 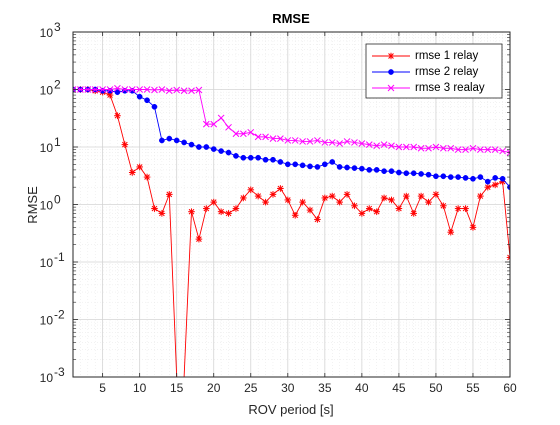 I want to click on legend-label-series-3: rmse 3 realay, so click(x=450, y=88).